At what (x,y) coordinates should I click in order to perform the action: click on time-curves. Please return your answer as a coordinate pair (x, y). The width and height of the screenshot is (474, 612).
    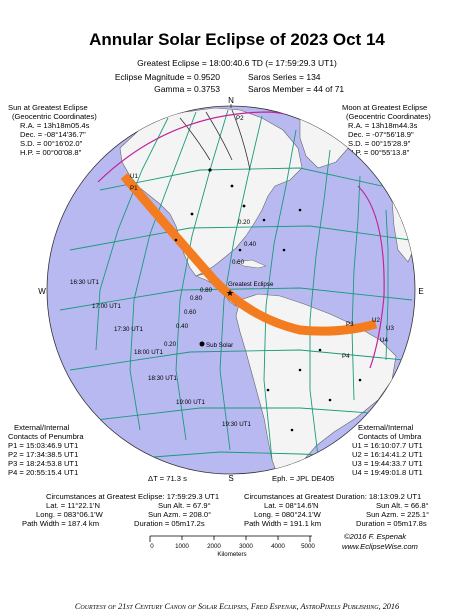
    Looking at the image, I should click on (215, 140).